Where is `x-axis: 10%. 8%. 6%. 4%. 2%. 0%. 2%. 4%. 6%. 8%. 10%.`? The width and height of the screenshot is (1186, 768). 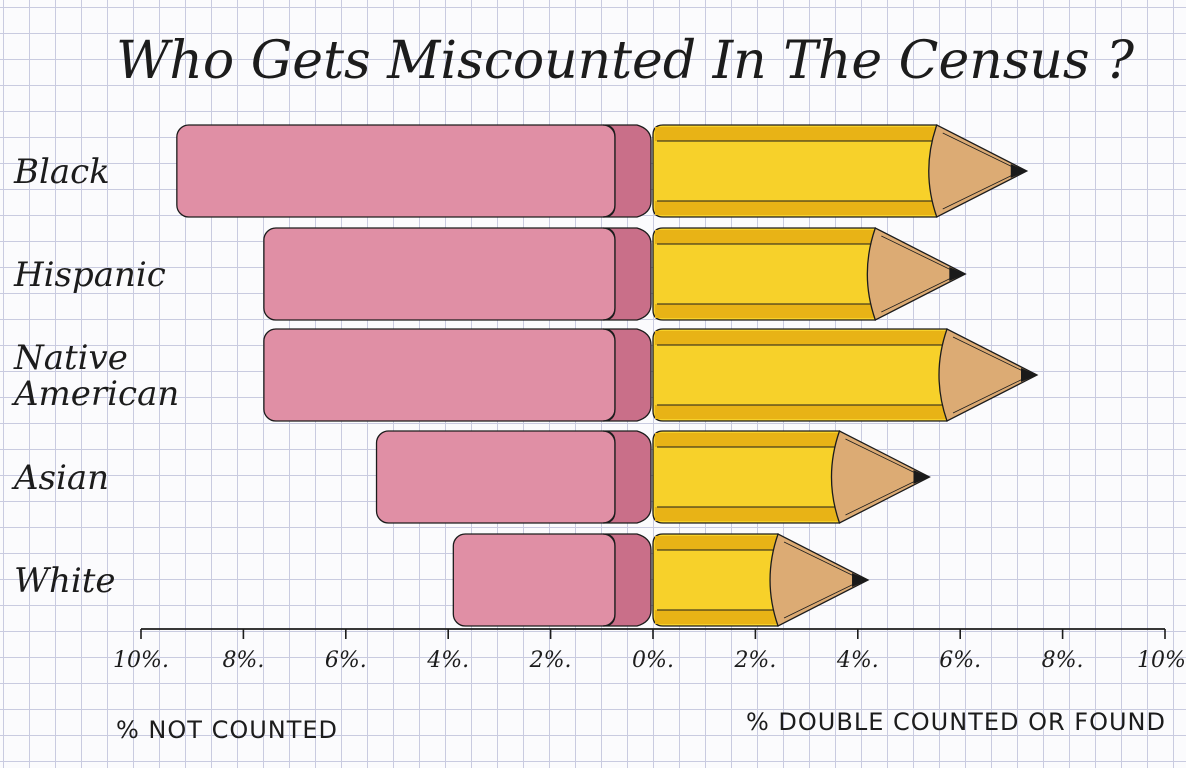 x-axis: 10%. 8%. 6%. 4%. 2%. 0%. 2%. 4%. 6%. 8%. 10%. is located at coordinates (649, 650).